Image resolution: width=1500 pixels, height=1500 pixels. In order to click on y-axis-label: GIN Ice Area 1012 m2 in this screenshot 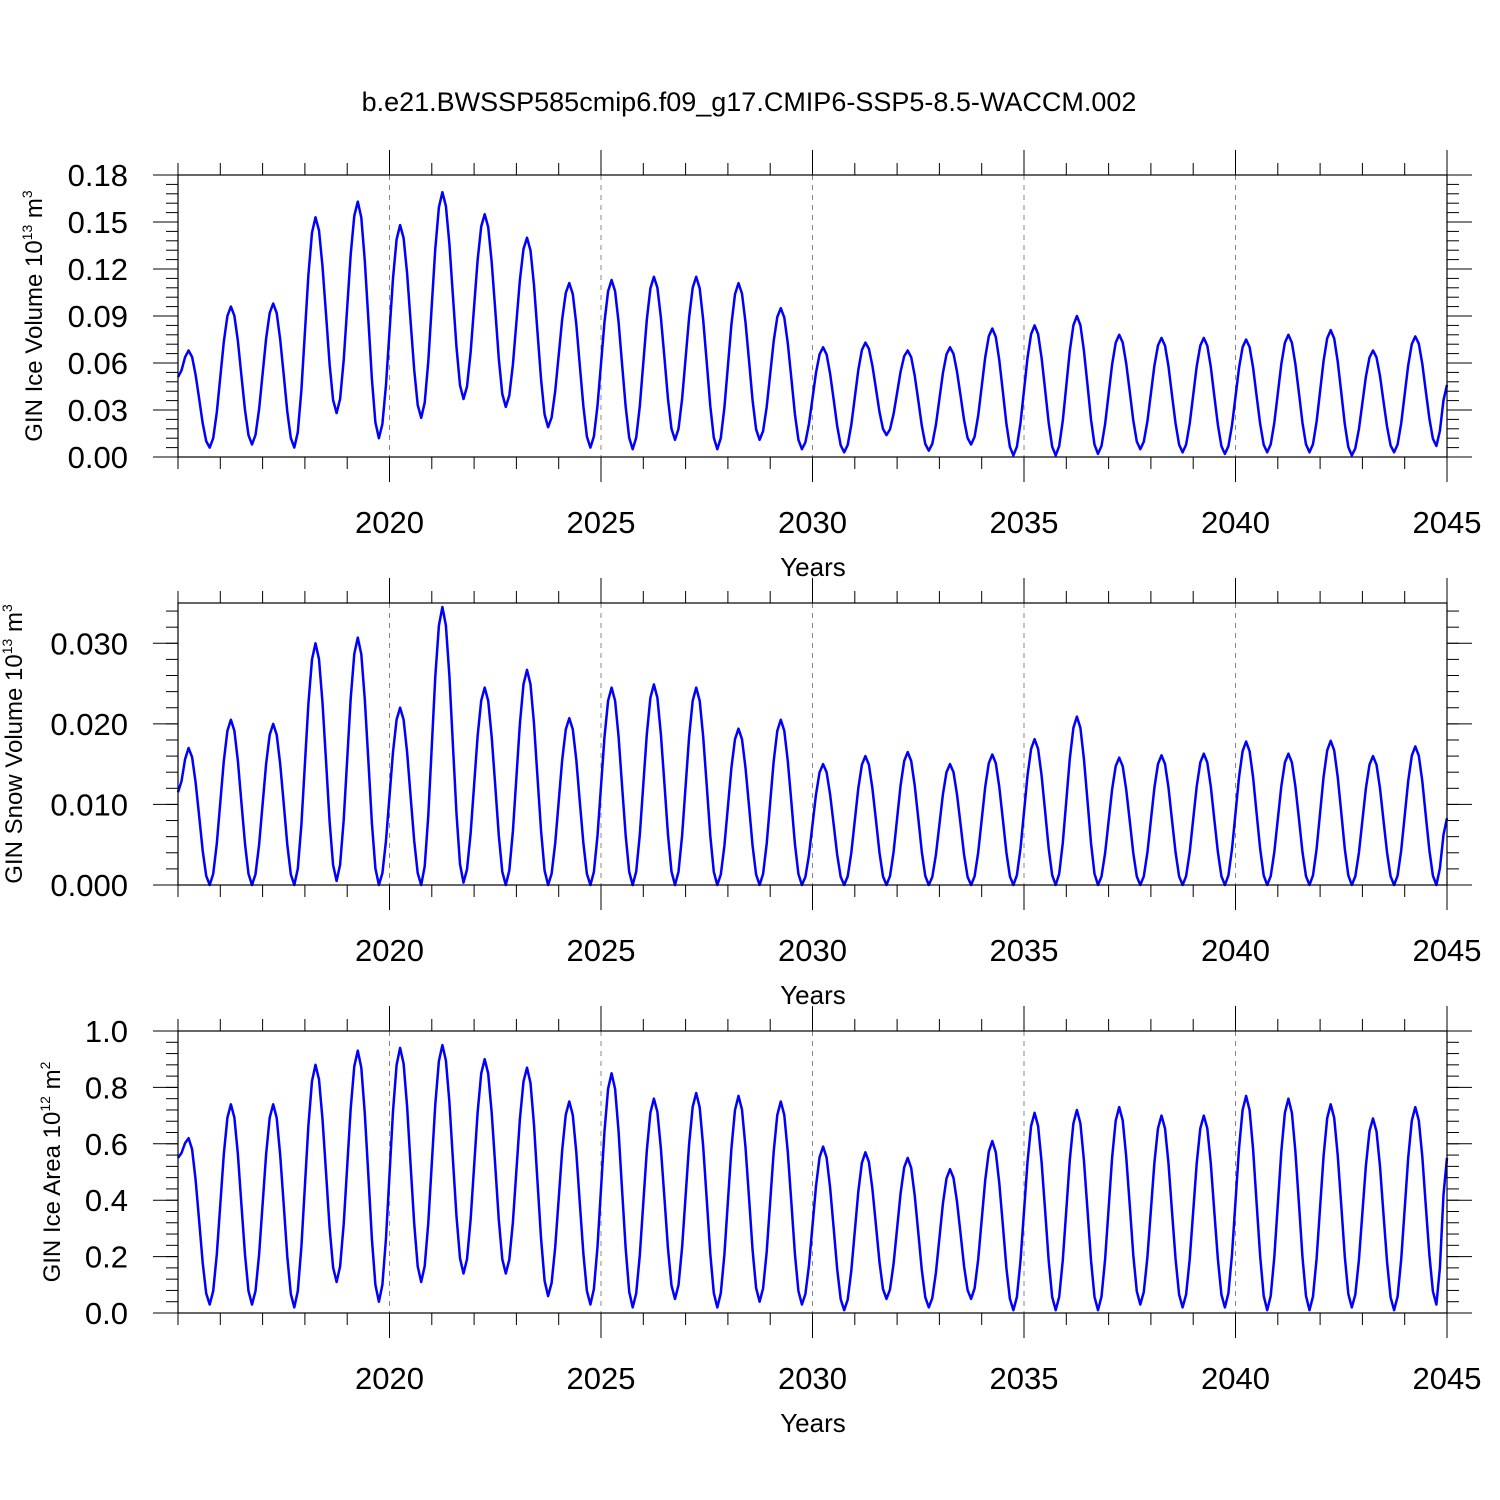, I will do `click(51, 1171)`.